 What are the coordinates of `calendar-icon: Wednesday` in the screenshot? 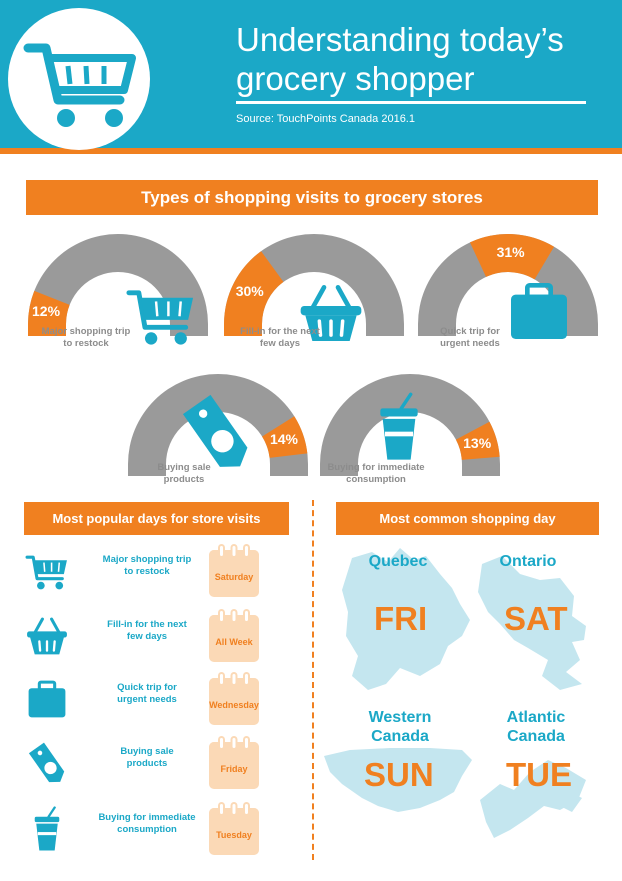 It's located at (234, 699).